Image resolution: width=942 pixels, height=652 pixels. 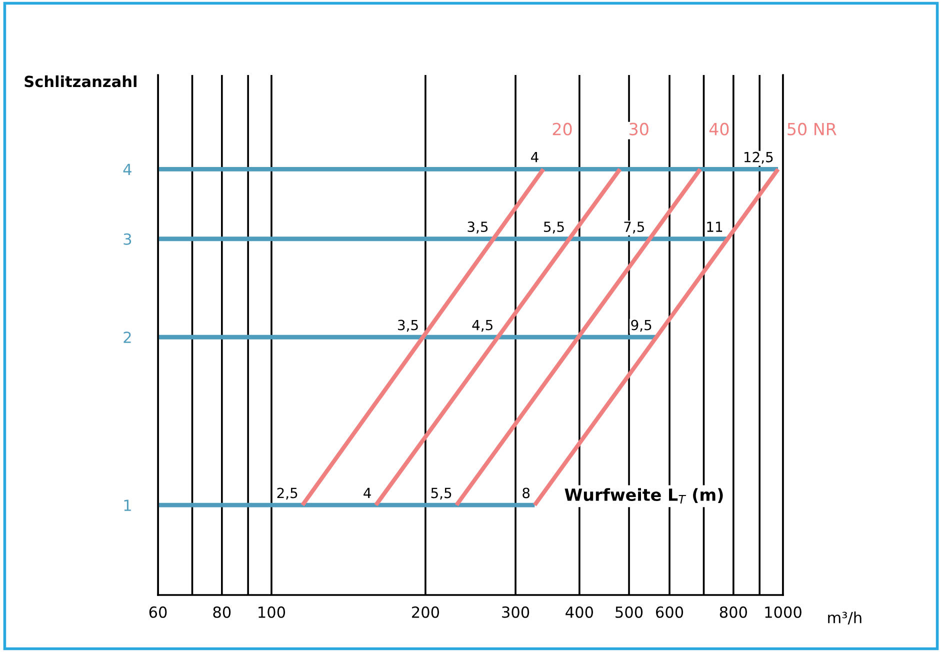 What do you see at coordinates (562, 129) in the screenshot?
I see `text: 20` at bounding box center [562, 129].